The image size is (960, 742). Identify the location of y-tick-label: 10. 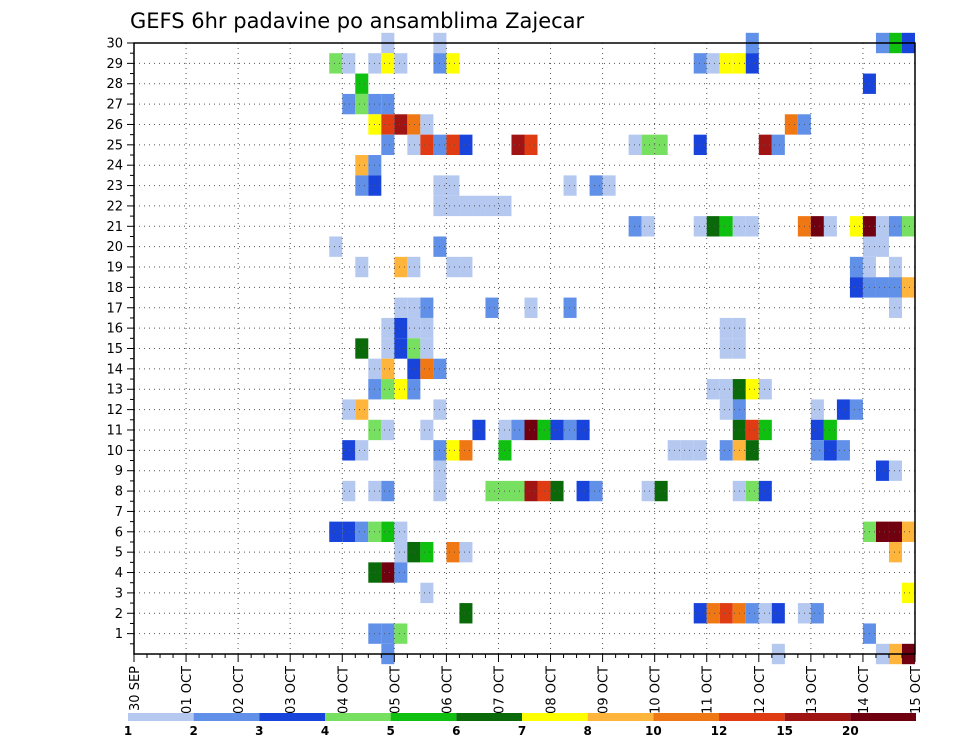
(114, 451).